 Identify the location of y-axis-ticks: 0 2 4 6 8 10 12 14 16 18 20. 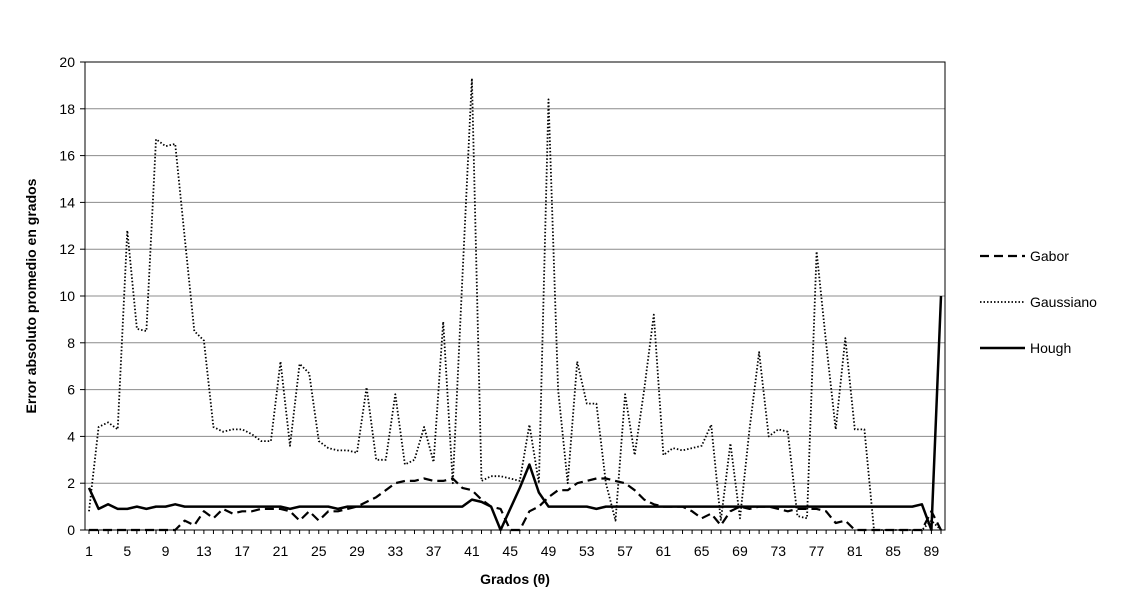
(72, 296).